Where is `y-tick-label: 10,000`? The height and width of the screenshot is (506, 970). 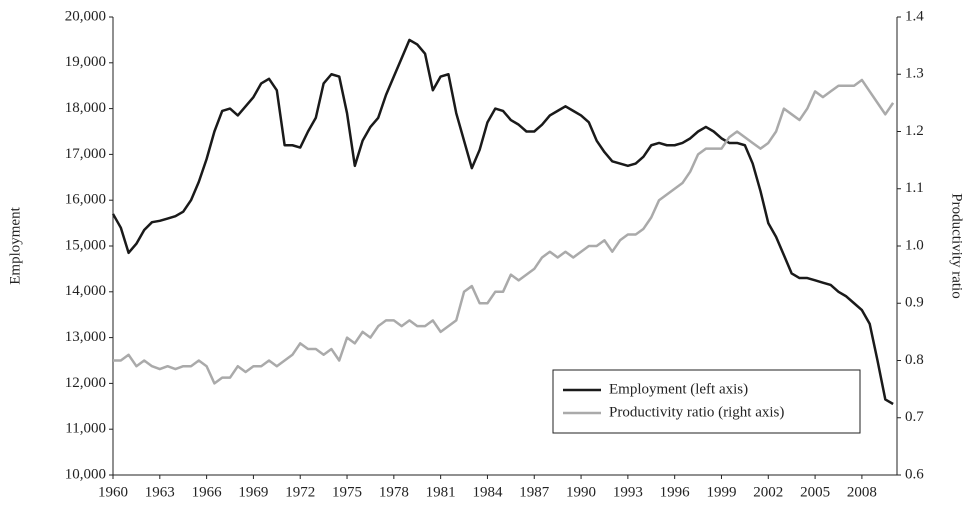 y-tick-label: 10,000 is located at coordinates (85, 474).